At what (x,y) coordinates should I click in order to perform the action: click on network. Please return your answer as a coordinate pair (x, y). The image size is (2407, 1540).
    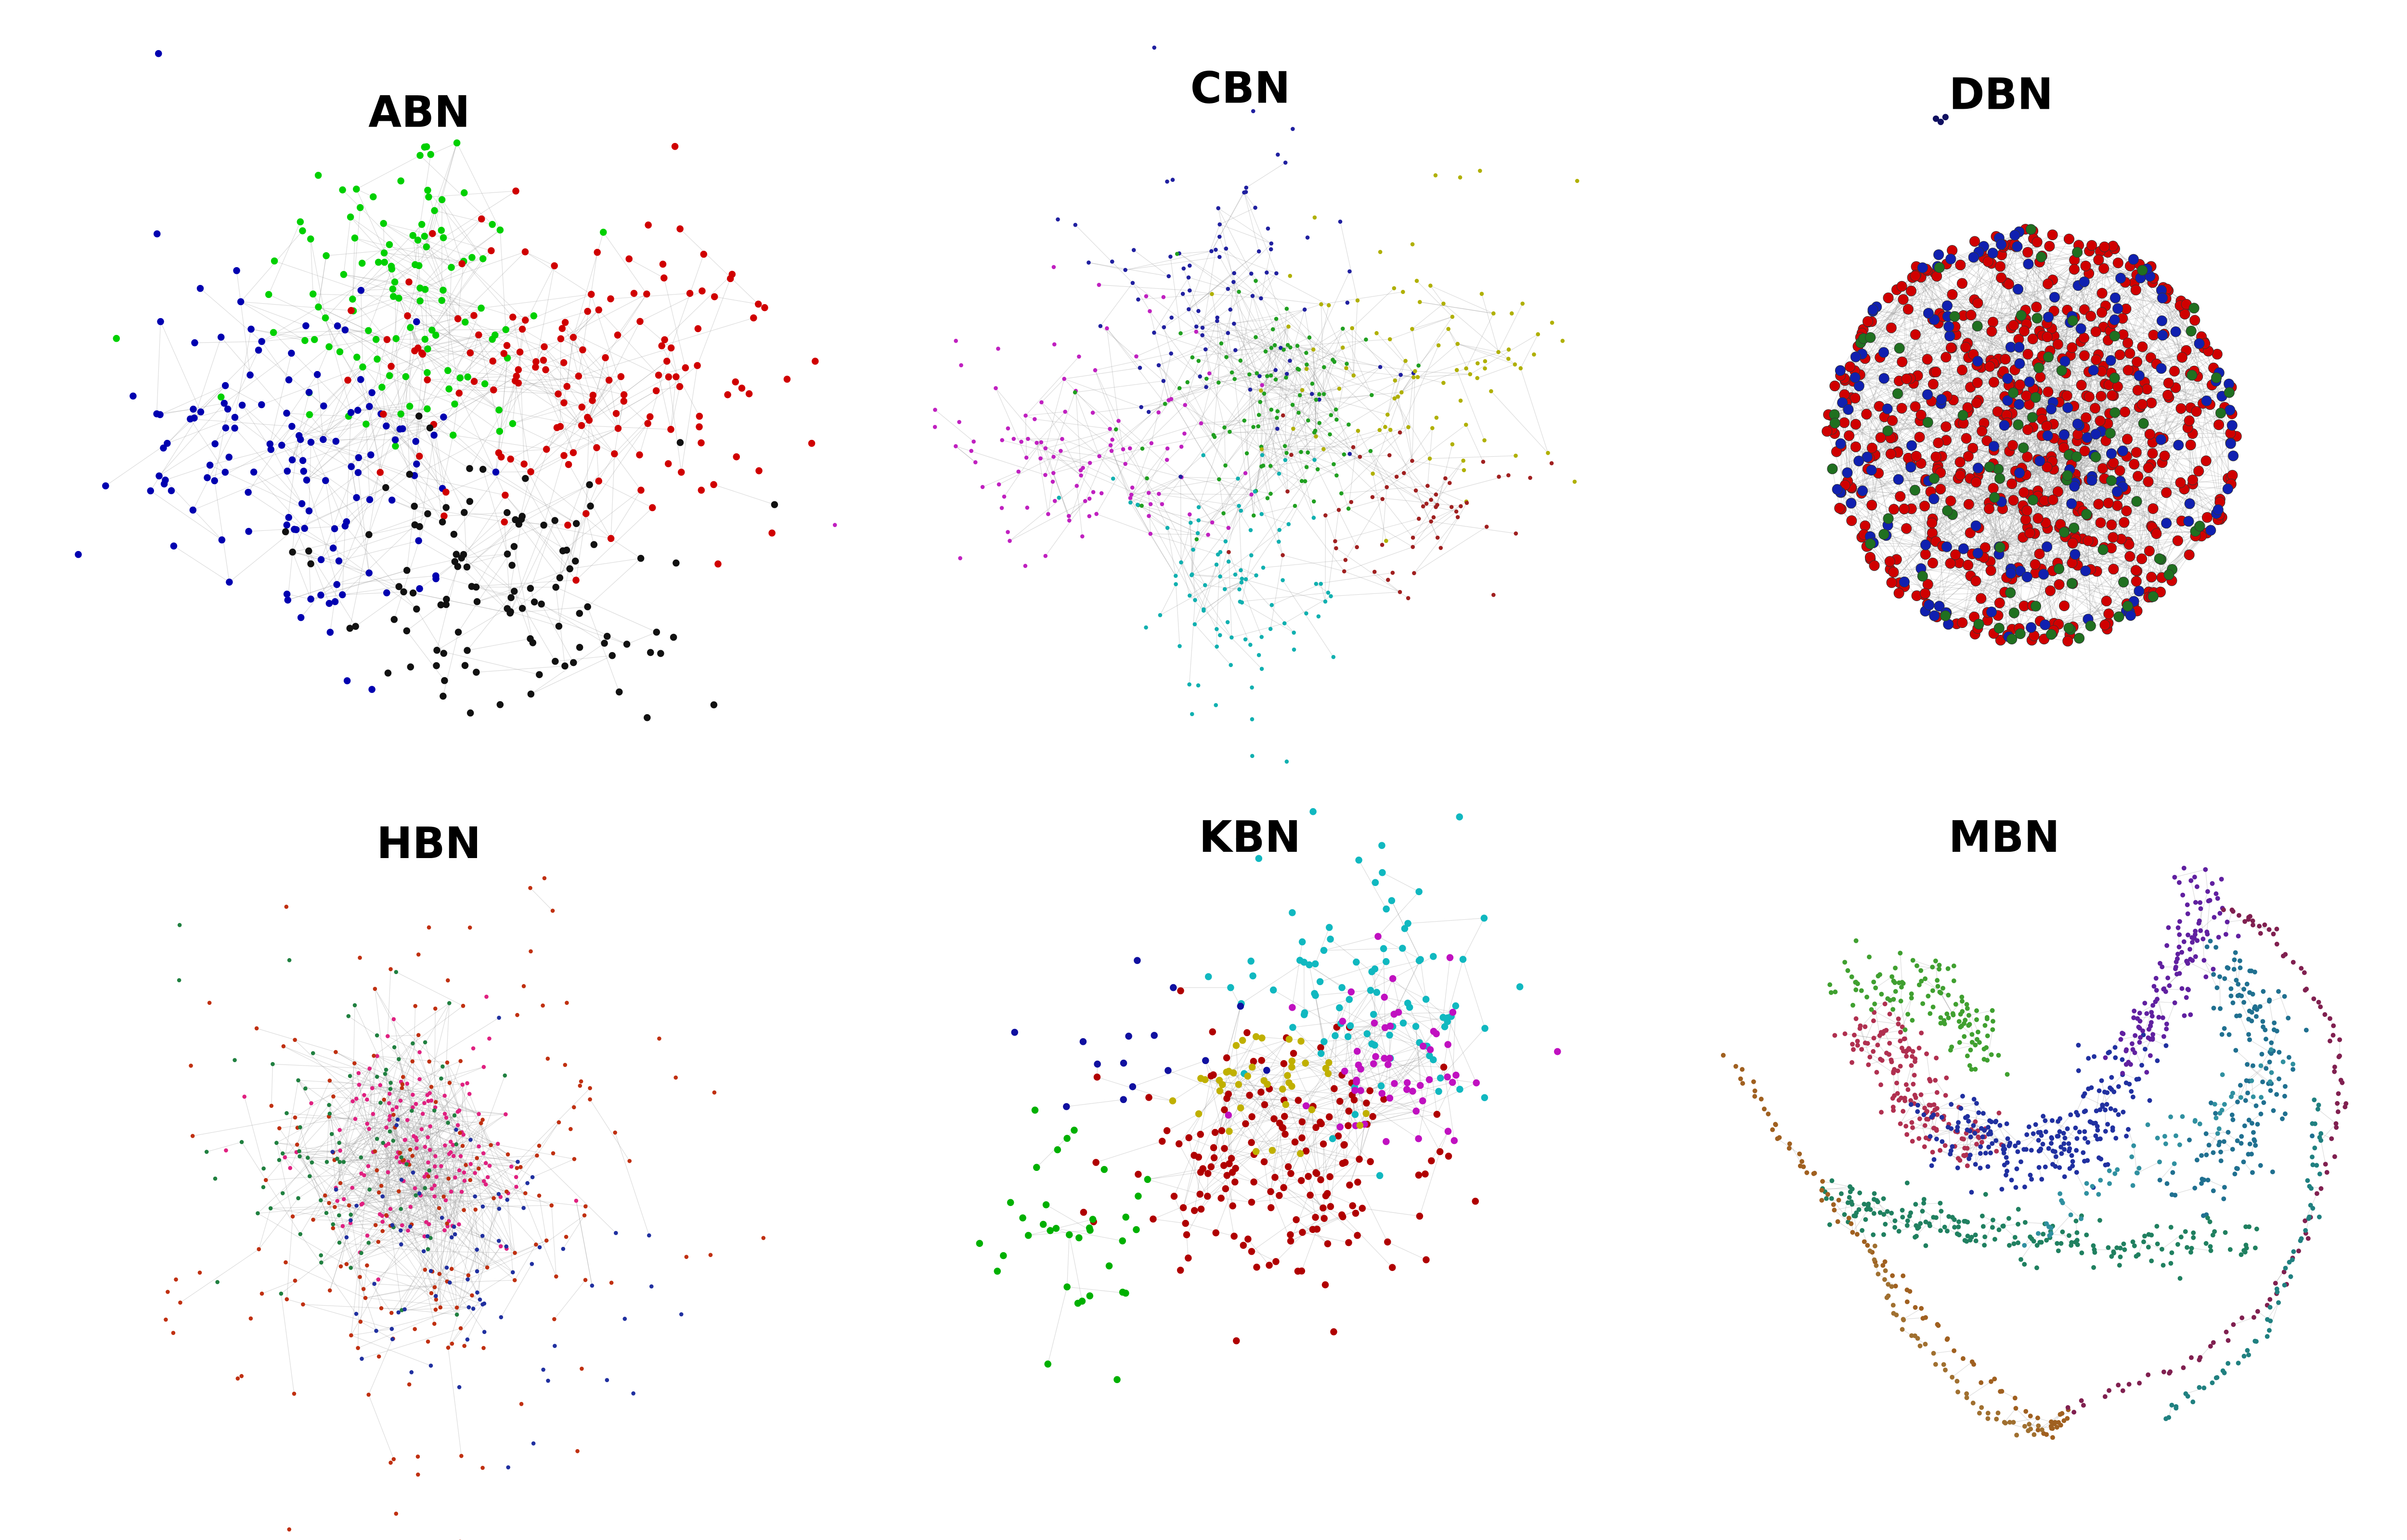
    Looking at the image, I should click on (447, 385).